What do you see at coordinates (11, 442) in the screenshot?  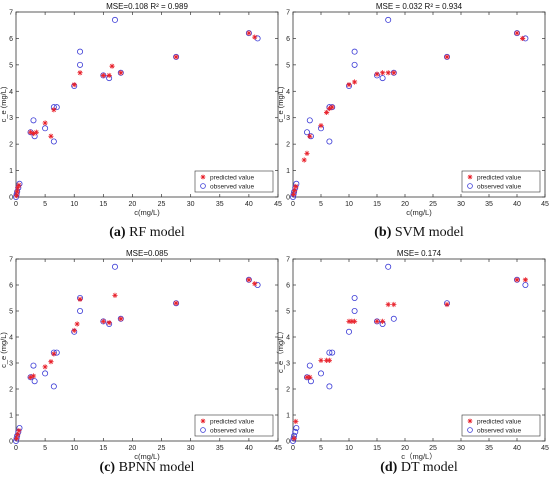 I see `y-tick-label: 0` at bounding box center [11, 442].